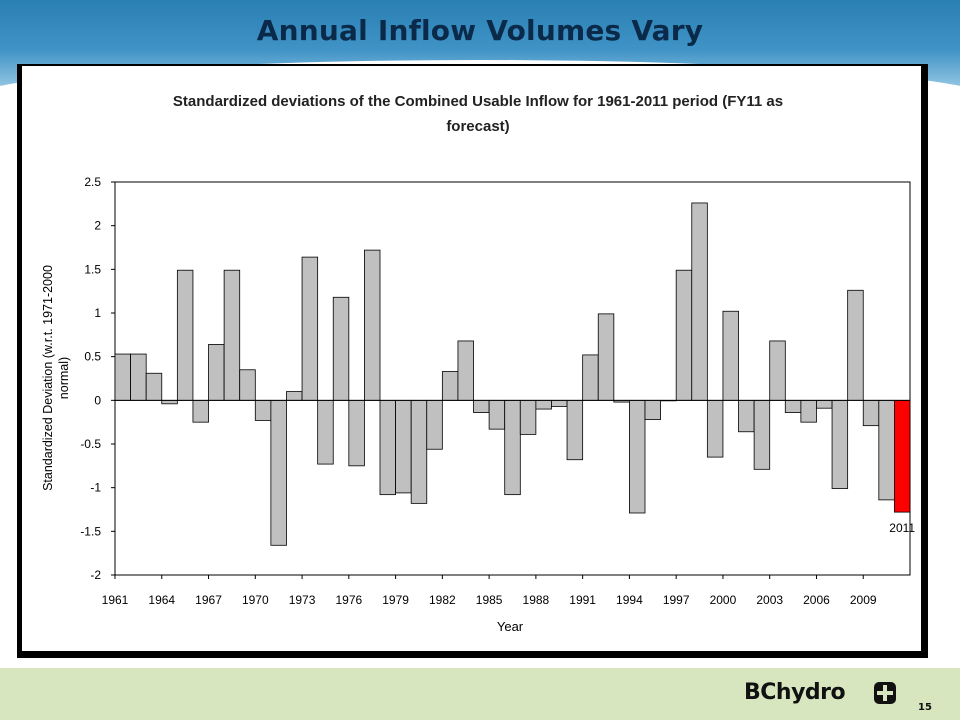  I want to click on bar-1978, so click(387, 447).